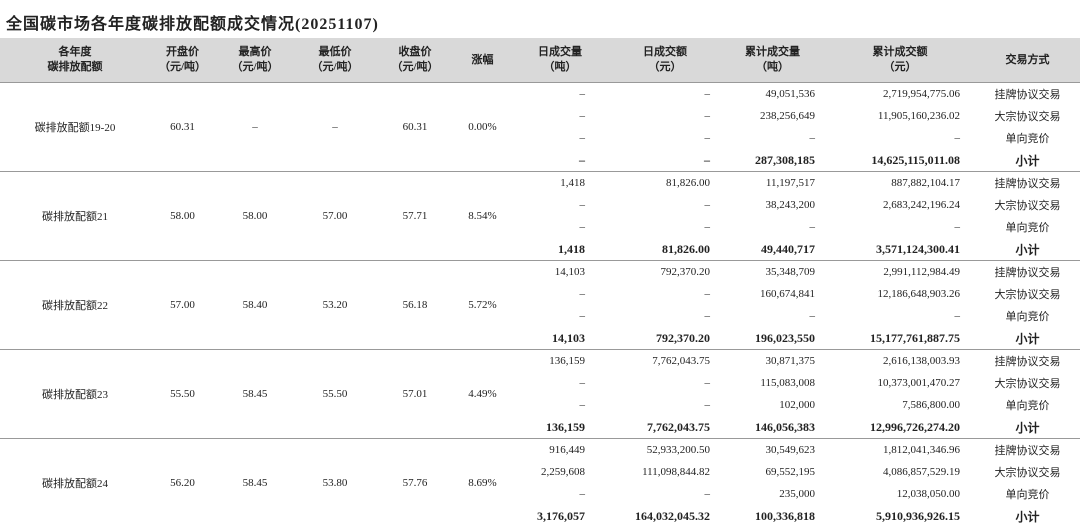 The image size is (1080, 529). Describe the element at coordinates (75, 67) in the screenshot. I see `header-line: 碳排放配额` at that location.